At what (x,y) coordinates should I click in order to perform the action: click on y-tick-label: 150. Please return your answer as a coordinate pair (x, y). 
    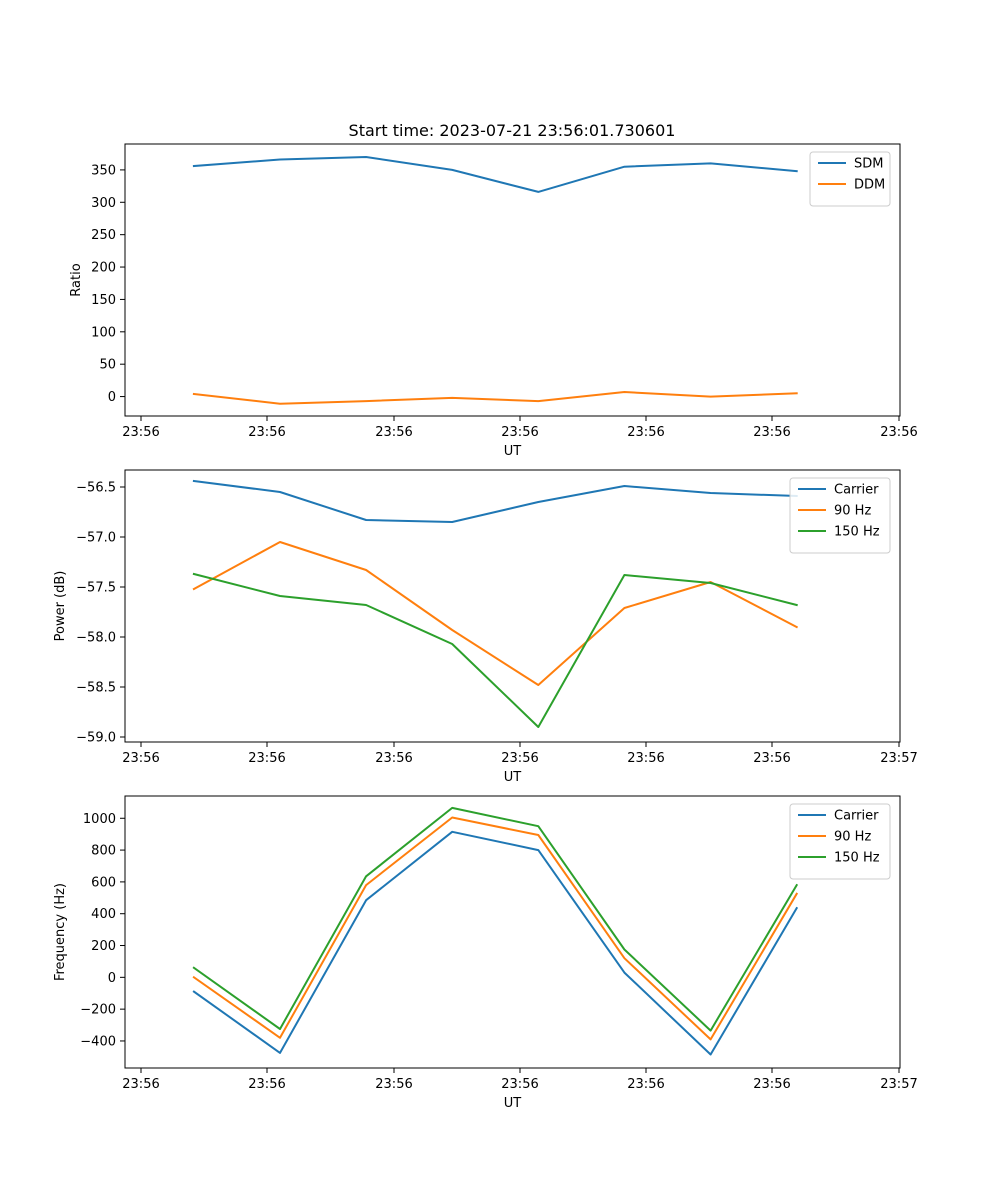
    Looking at the image, I should click on (103, 300).